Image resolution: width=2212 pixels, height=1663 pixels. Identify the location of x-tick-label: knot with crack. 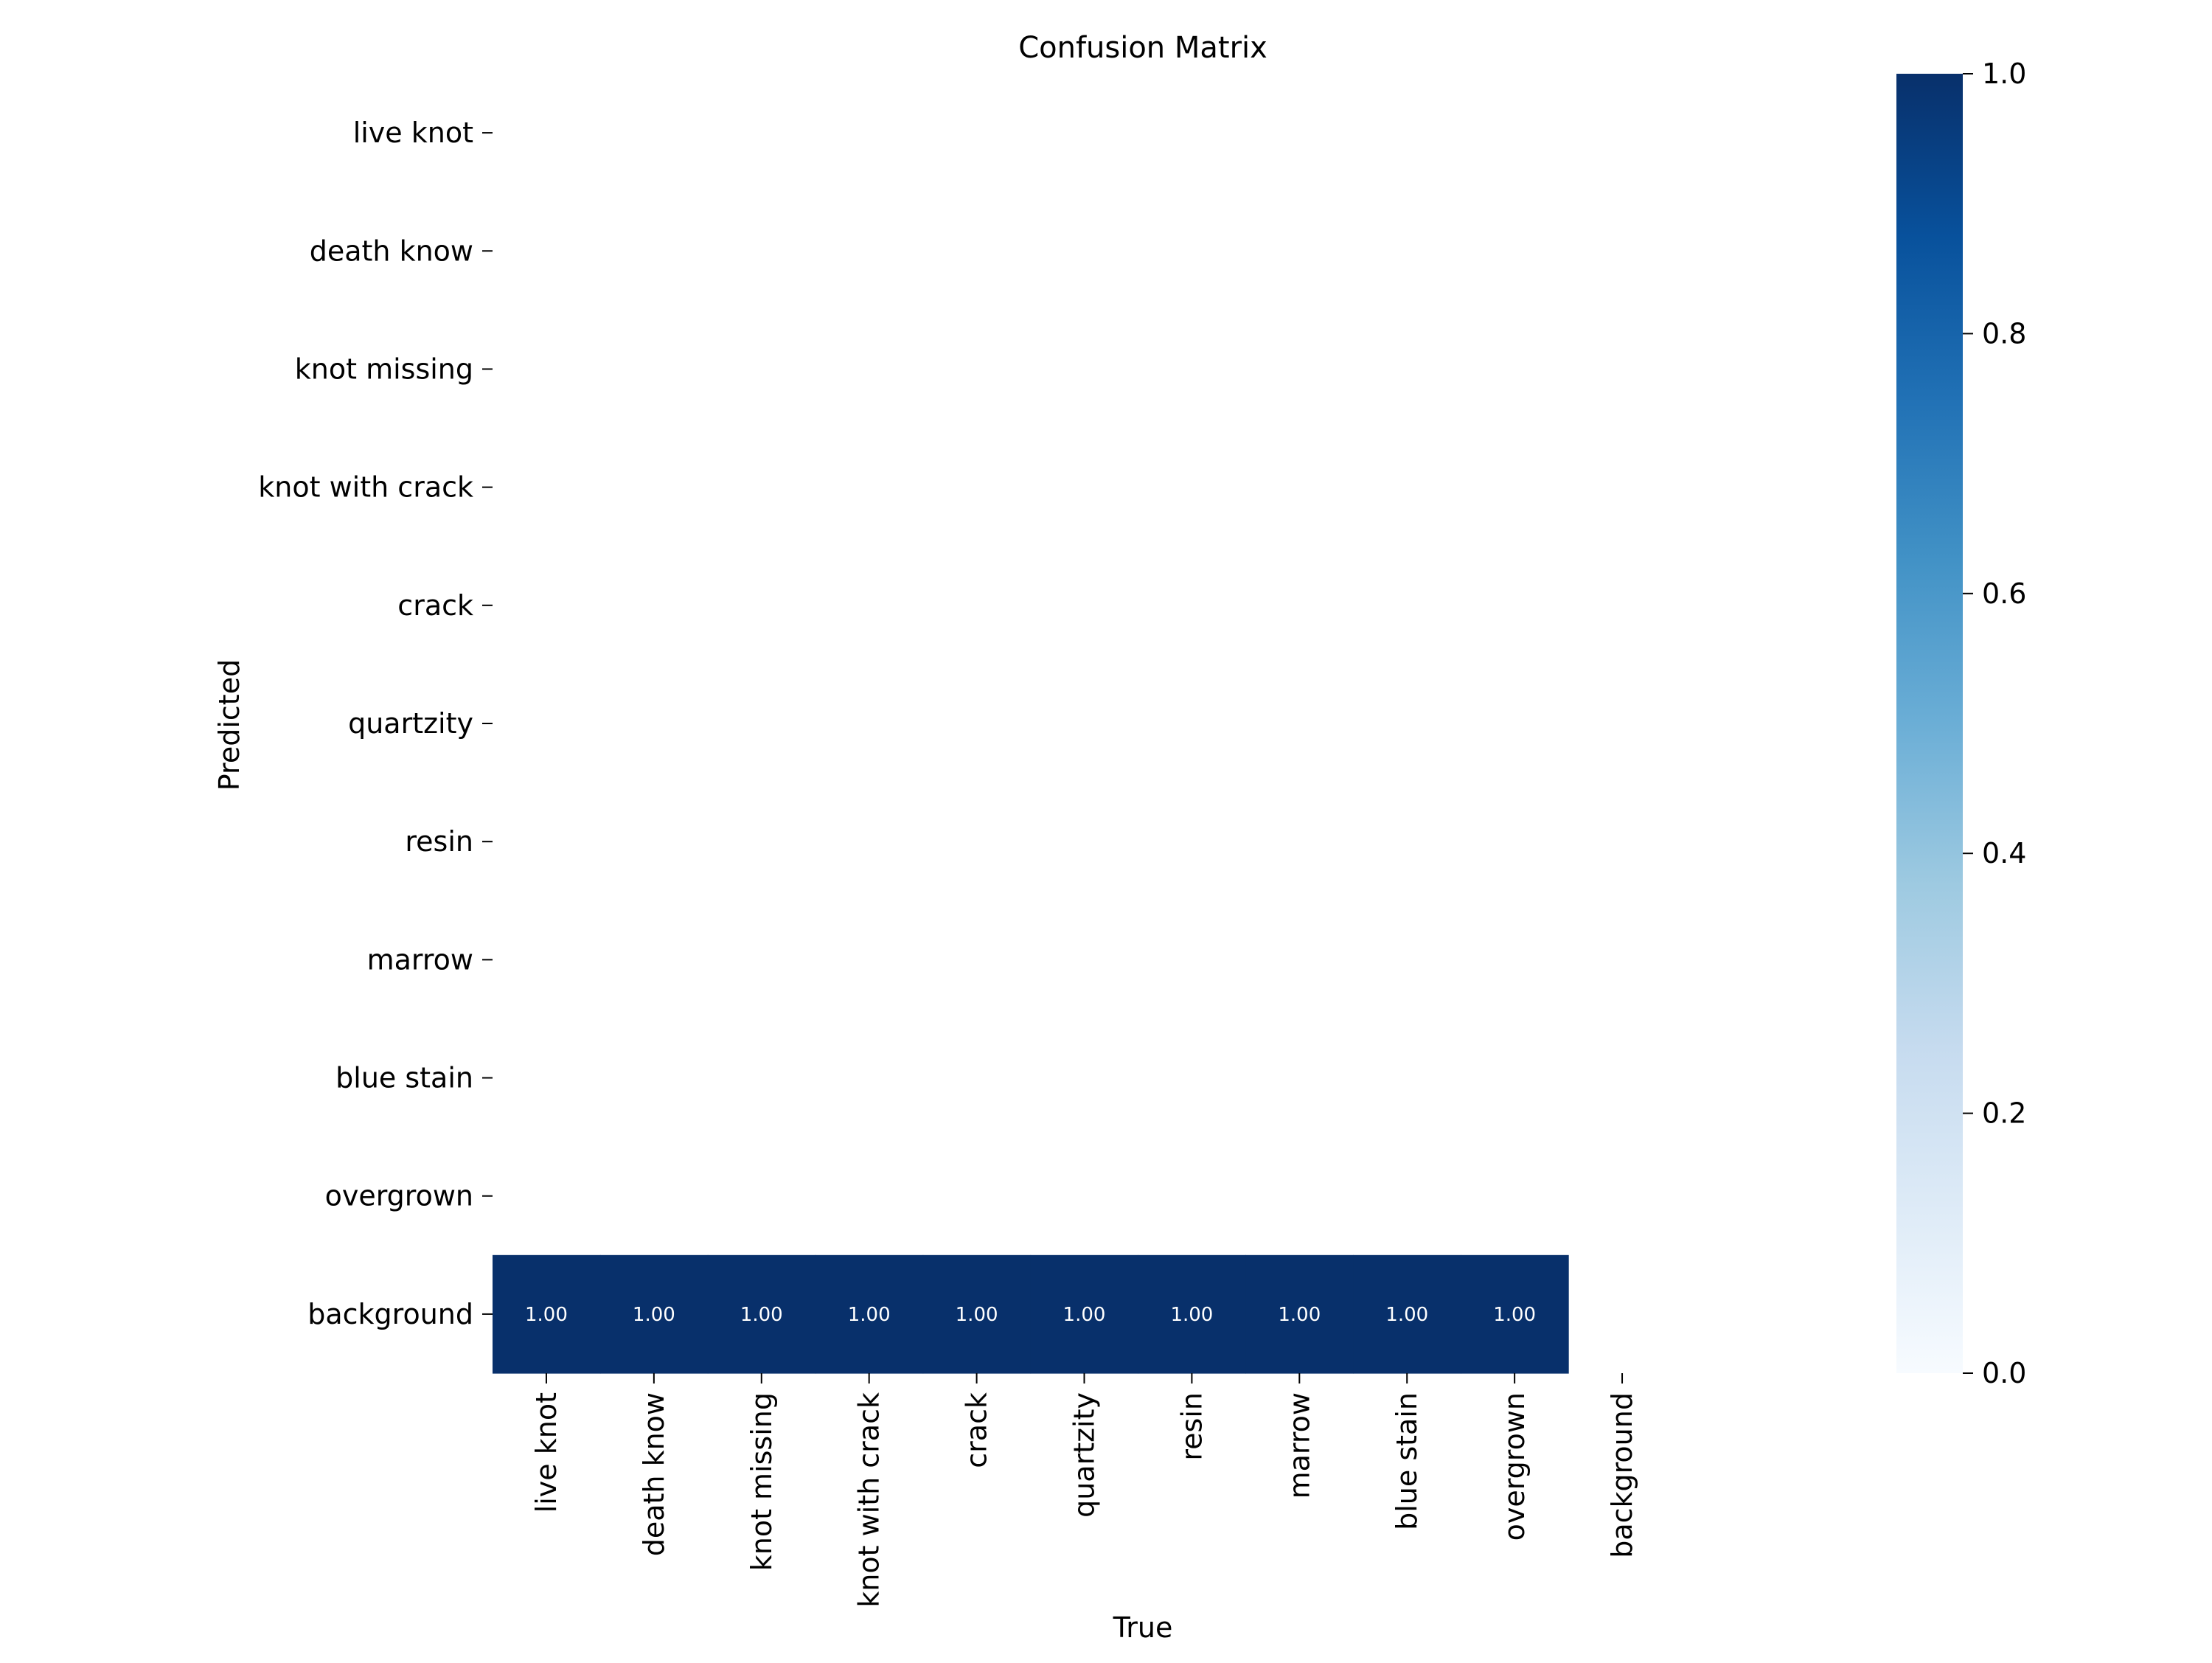
(869, 1500).